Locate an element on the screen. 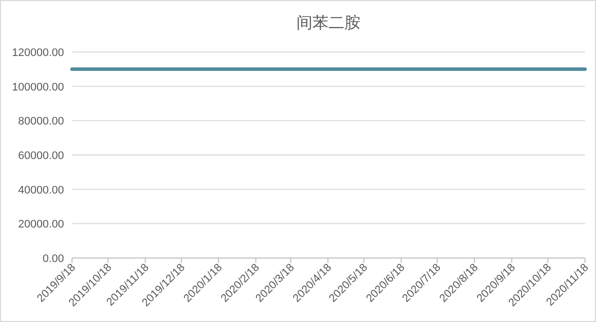 This screenshot has height=322, width=596. y-tick-label: 20000.00 is located at coordinates (41, 224).